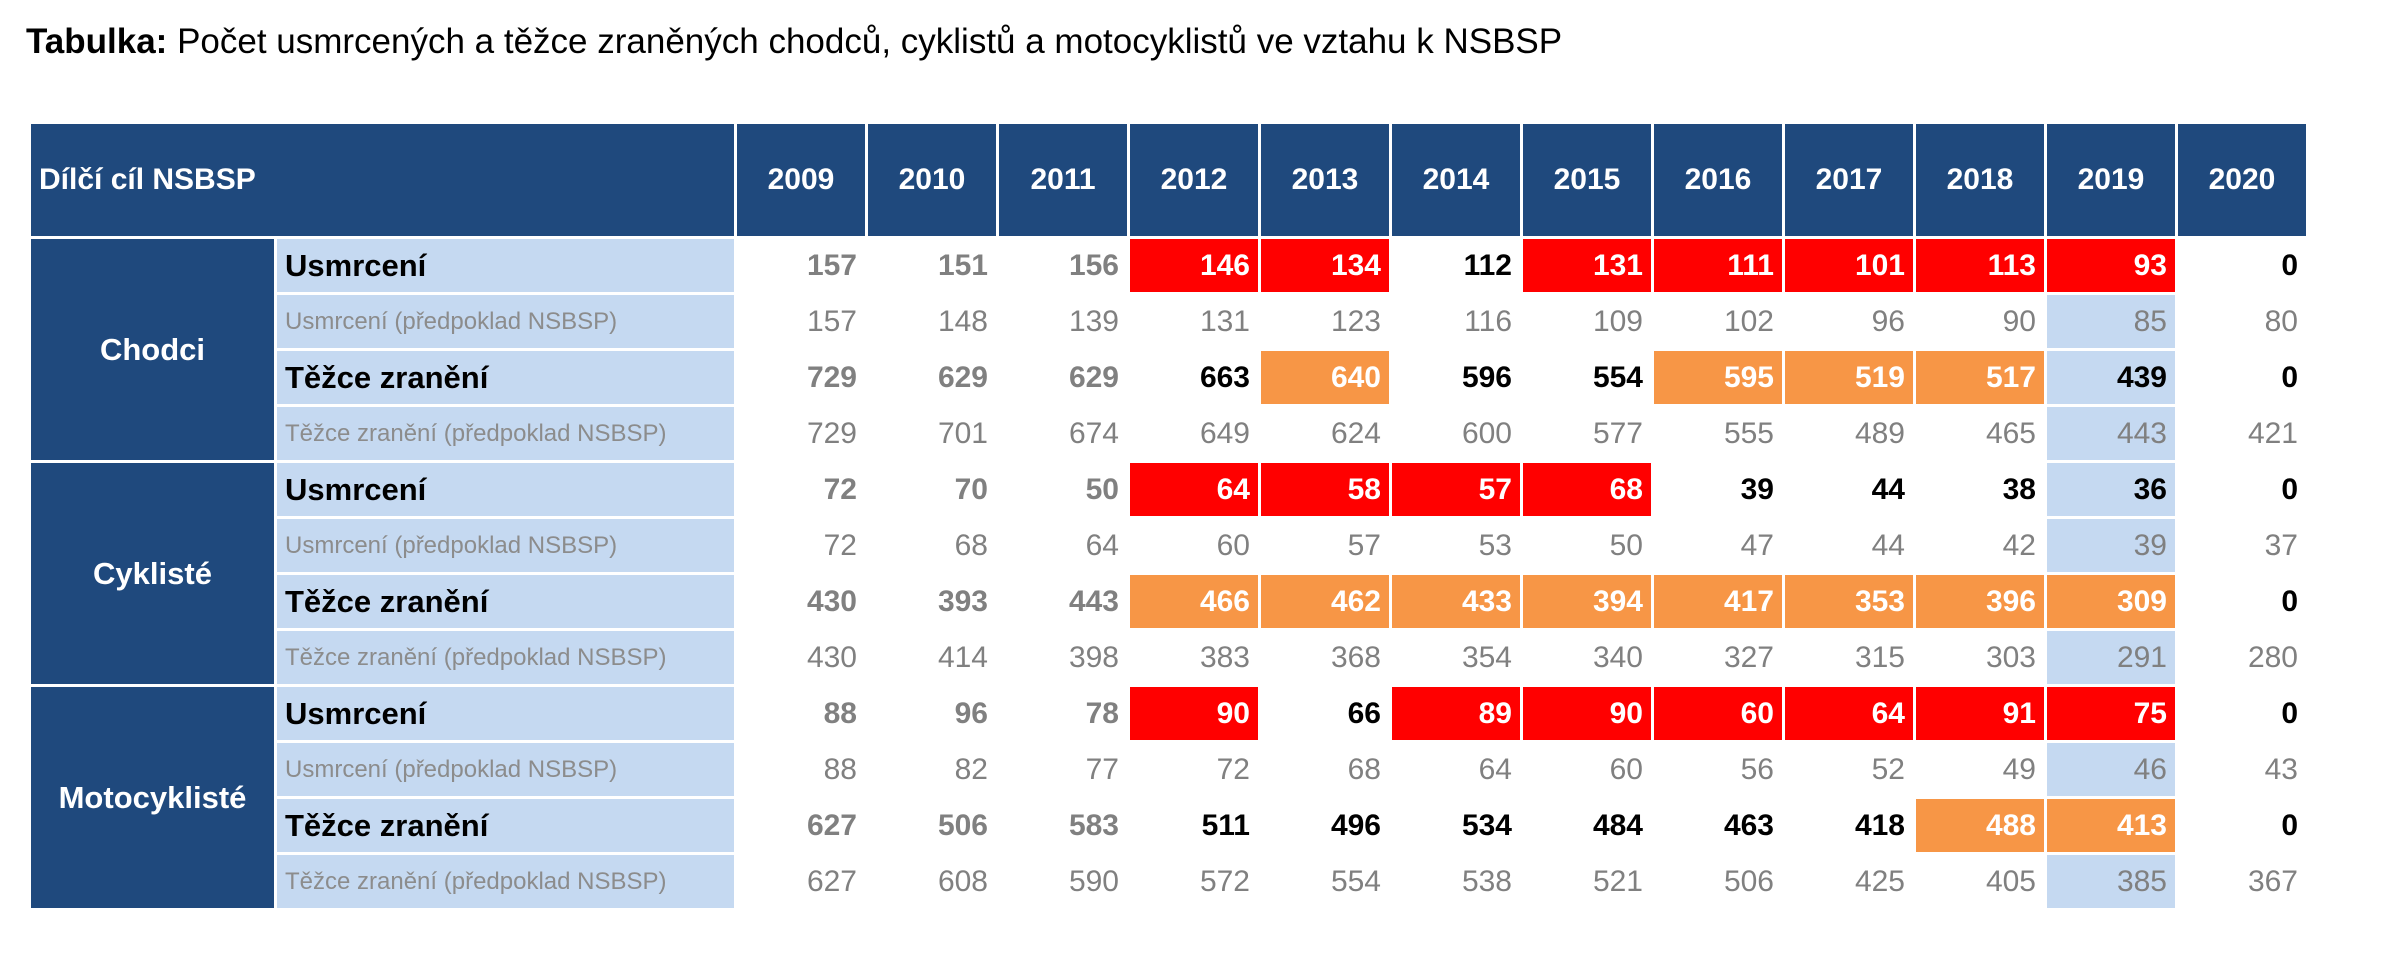 The image size is (2400, 977). I want to click on value-cell: 555, so click(1748, 433).